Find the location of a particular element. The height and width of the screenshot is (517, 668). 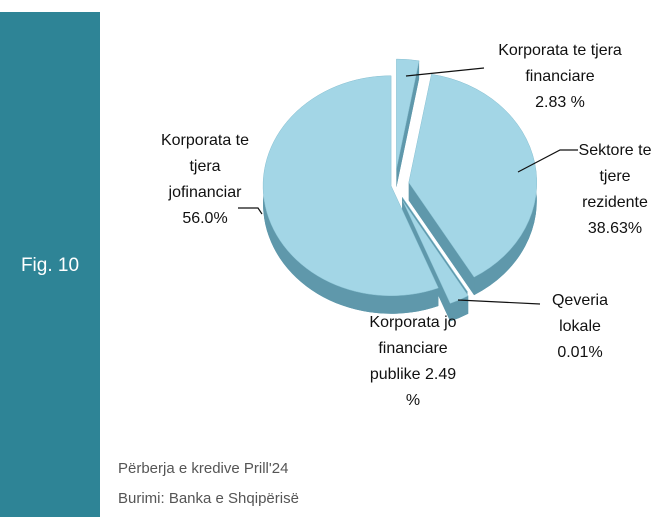

slice-label: Sektore te tjere rezidente 38.63% is located at coordinates (615, 190).